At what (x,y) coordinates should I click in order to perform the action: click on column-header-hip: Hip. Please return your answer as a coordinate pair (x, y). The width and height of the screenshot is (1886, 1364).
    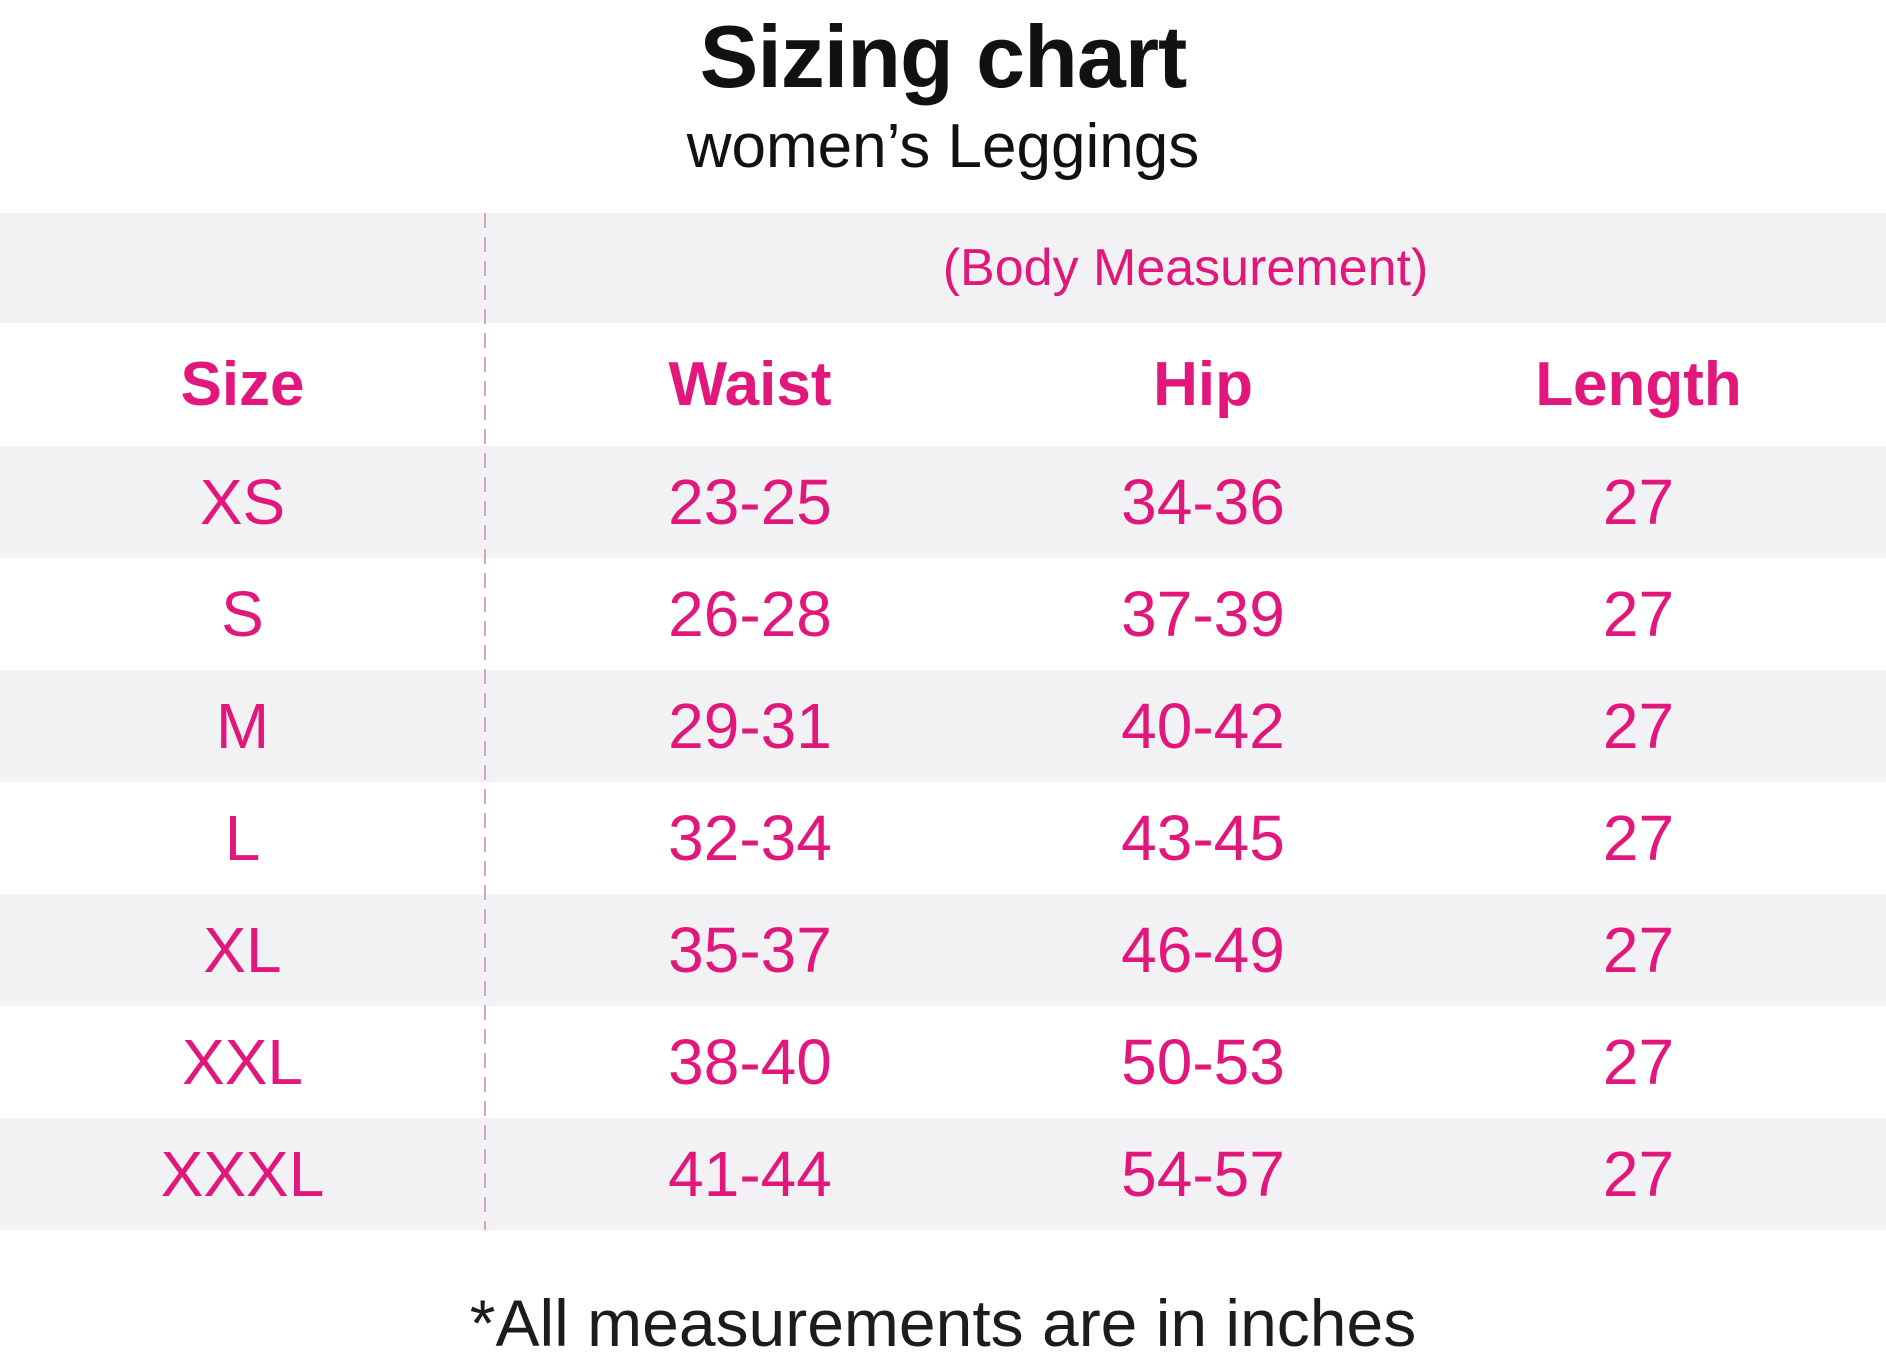
    Looking at the image, I should click on (1203, 384).